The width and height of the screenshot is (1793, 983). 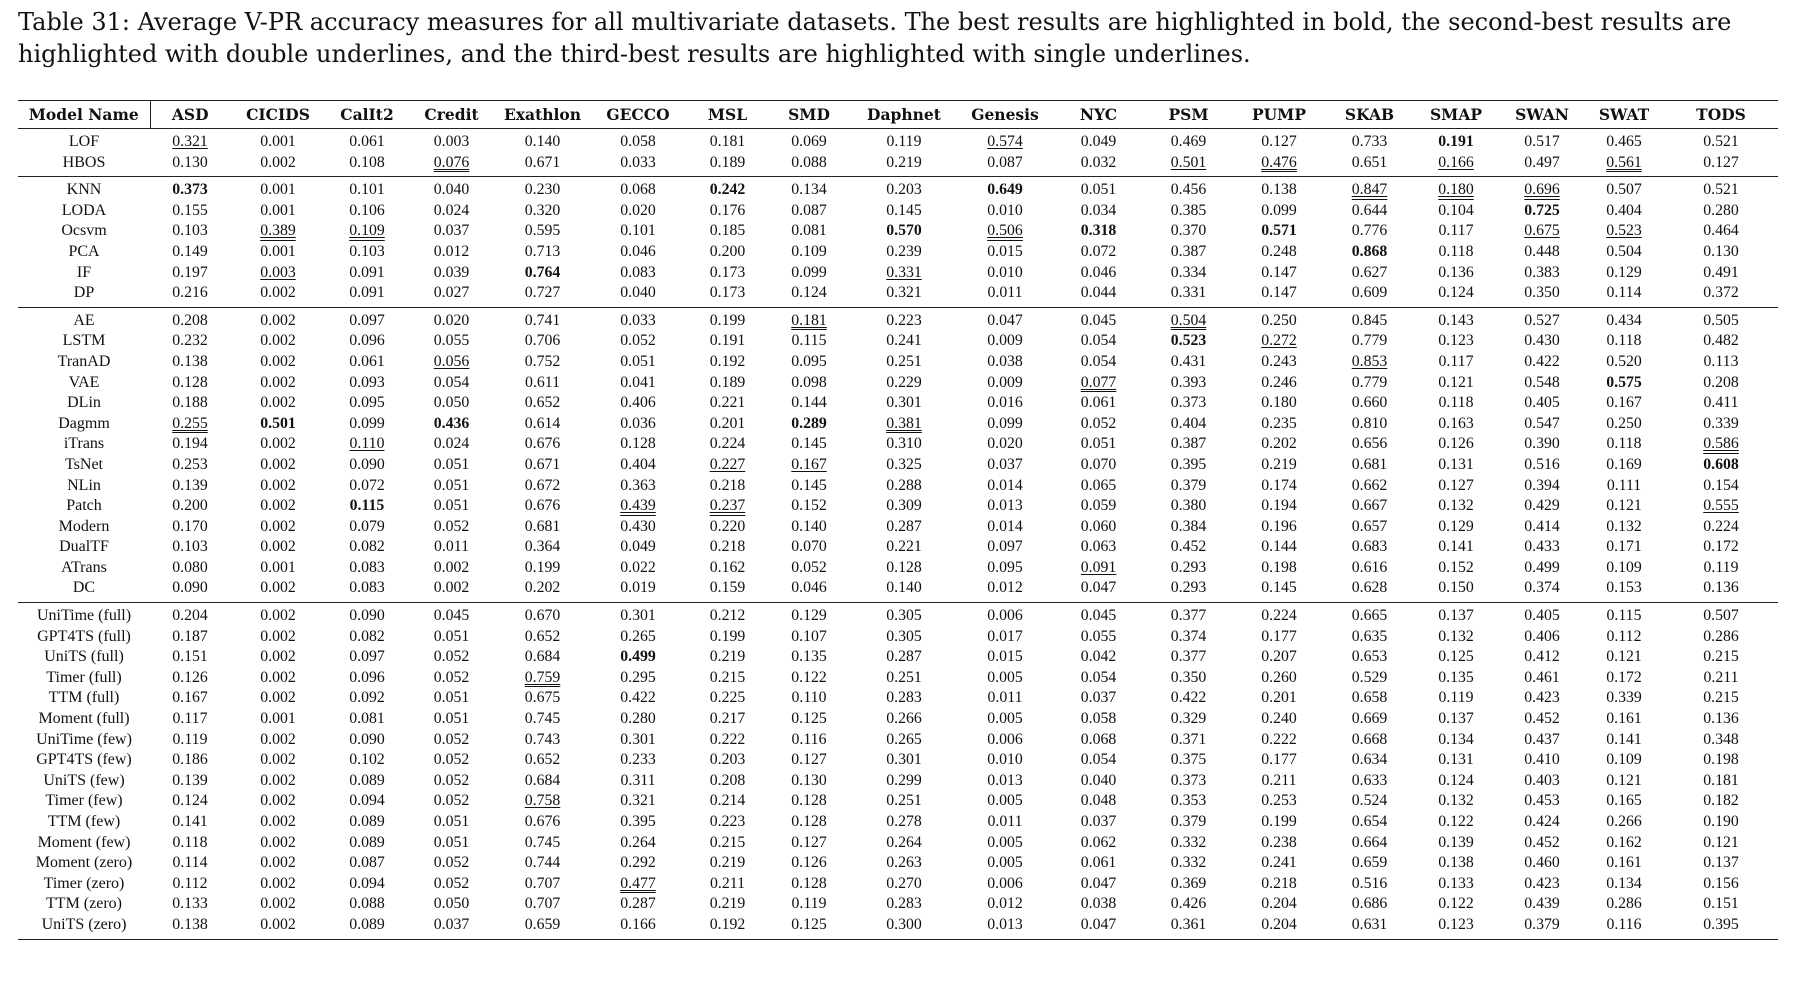 What do you see at coordinates (542, 444) in the screenshot?
I see `value-cell: 0.676` at bounding box center [542, 444].